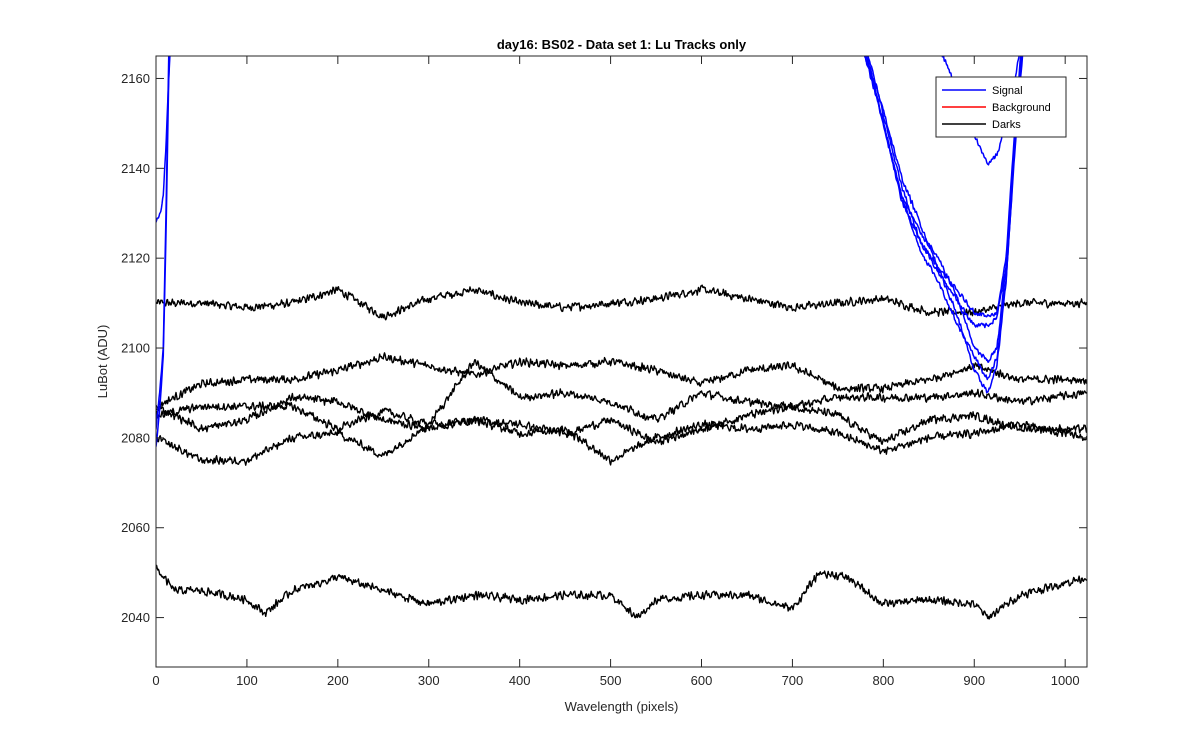 This screenshot has height=755, width=1200. Describe the element at coordinates (338, 680) in the screenshot. I see `x-tick-label: 200` at that location.